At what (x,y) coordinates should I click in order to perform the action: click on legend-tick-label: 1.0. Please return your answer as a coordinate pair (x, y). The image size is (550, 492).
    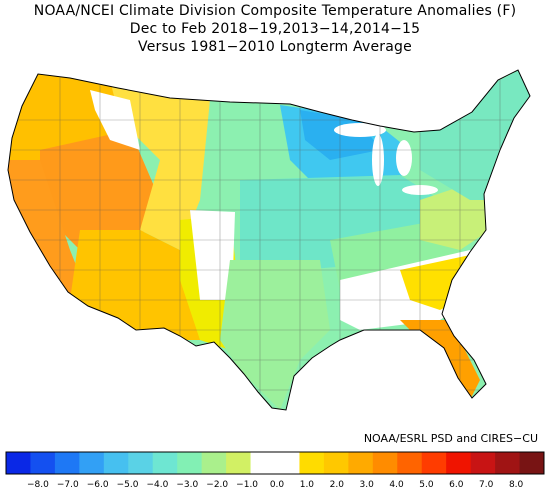
    Looking at the image, I should click on (307, 485).